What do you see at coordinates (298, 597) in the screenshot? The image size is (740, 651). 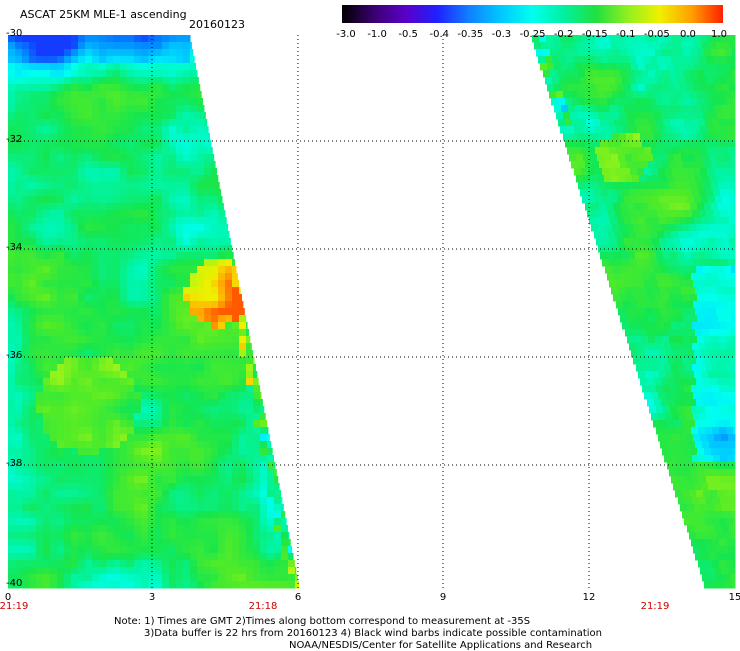 I see `longitude-label: 6` at bounding box center [298, 597].